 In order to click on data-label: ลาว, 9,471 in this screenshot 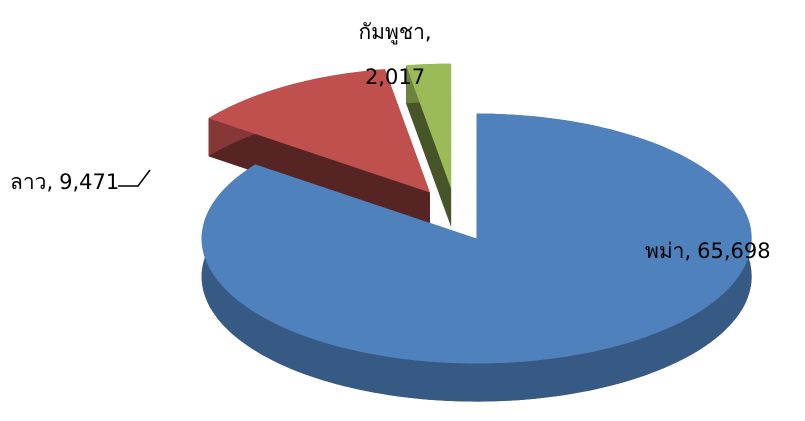, I will do `click(64, 182)`.